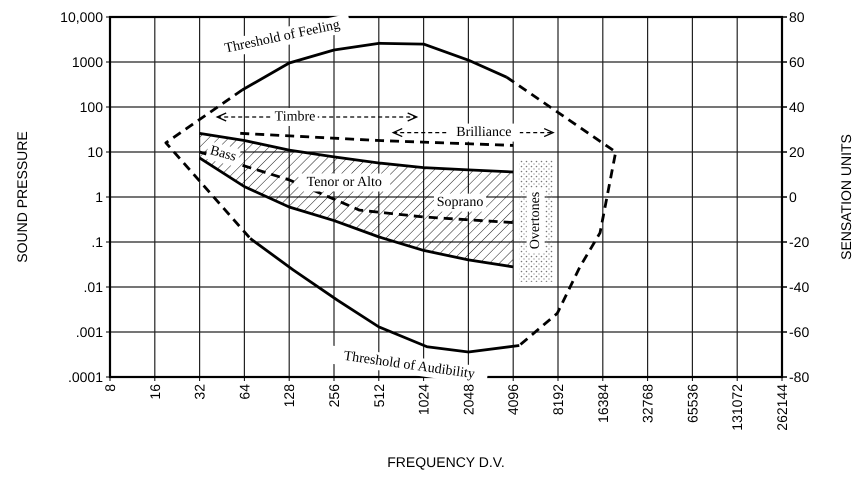  What do you see at coordinates (797, 17) in the screenshot?
I see `y2-tick-label: 80` at bounding box center [797, 17].